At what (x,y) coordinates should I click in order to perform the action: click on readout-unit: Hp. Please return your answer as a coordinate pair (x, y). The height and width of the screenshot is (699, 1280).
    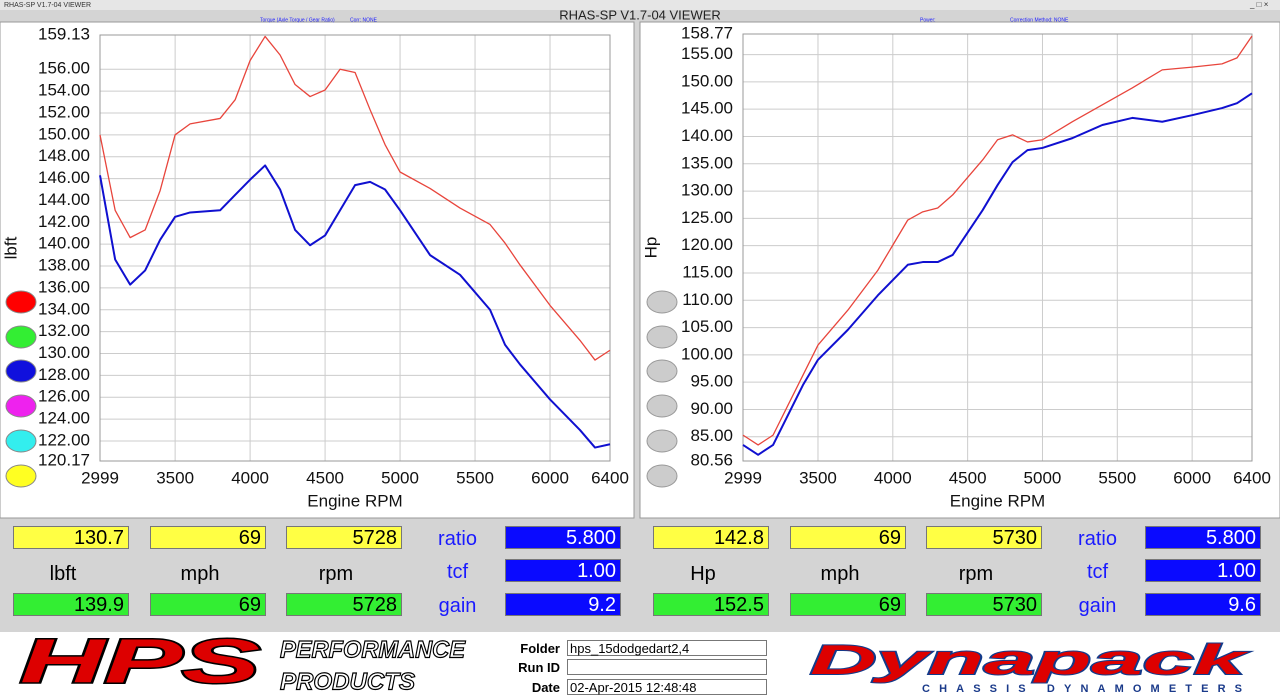
    Looking at the image, I should click on (703, 574).